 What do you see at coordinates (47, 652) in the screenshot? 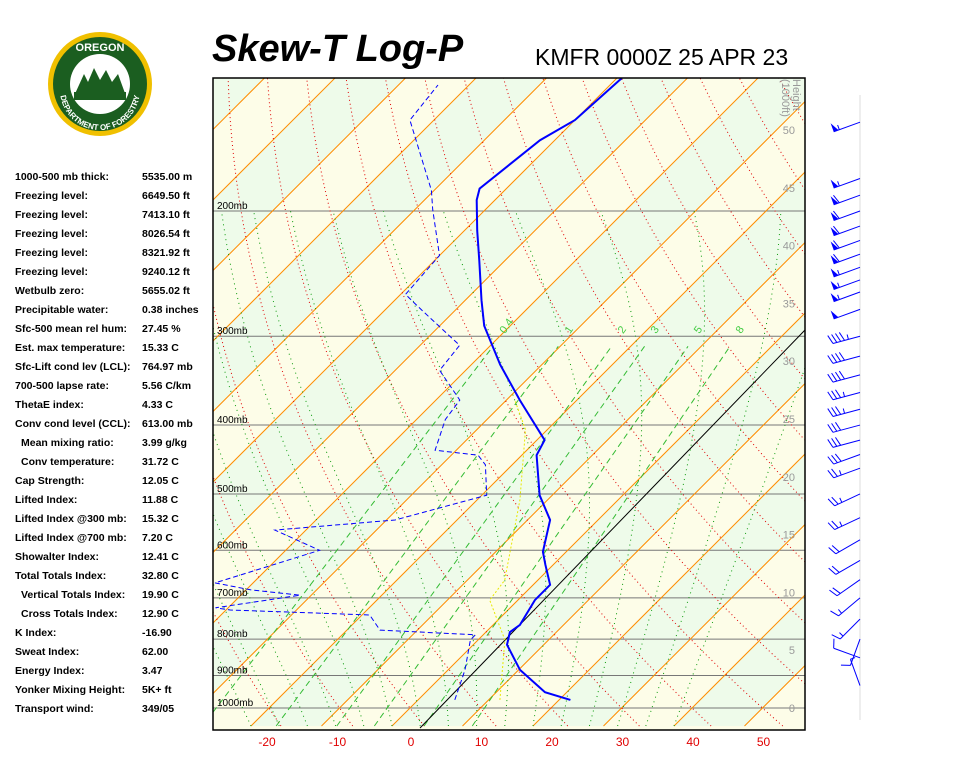
I see `stat-label: Sweat Index:` at bounding box center [47, 652].